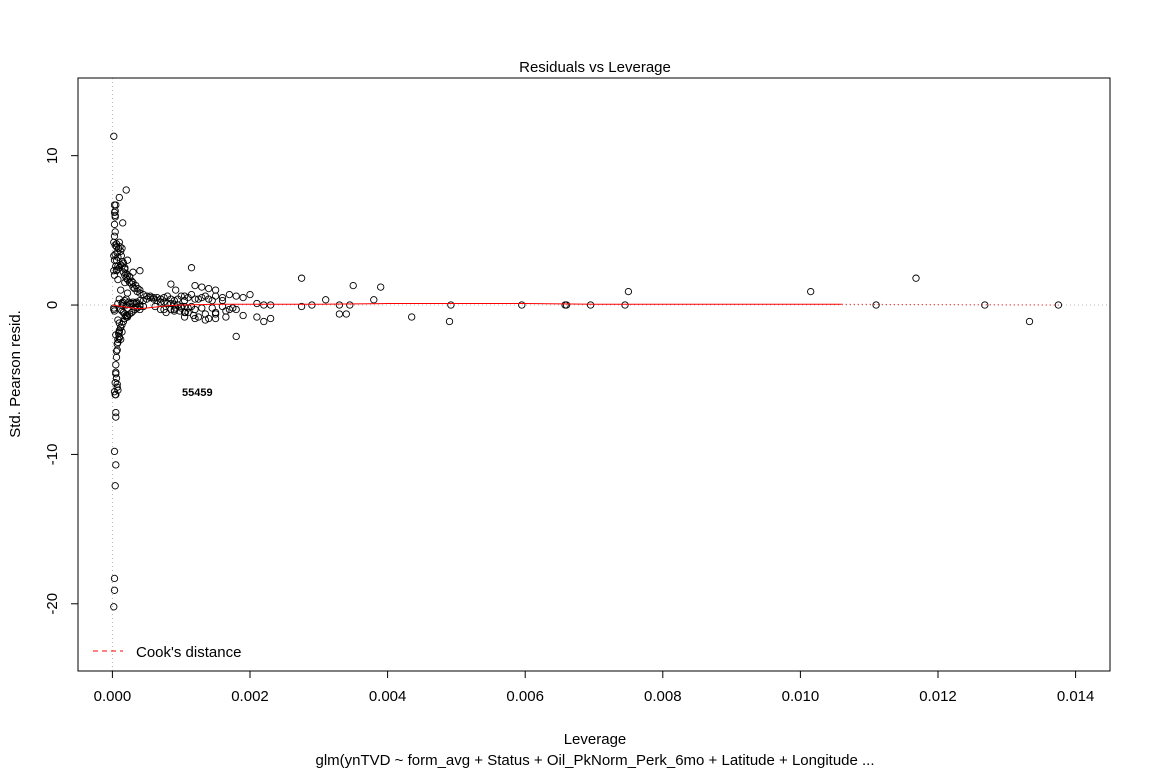  What do you see at coordinates (1076, 696) in the screenshot?
I see `x-tick-label: 0.014` at bounding box center [1076, 696].